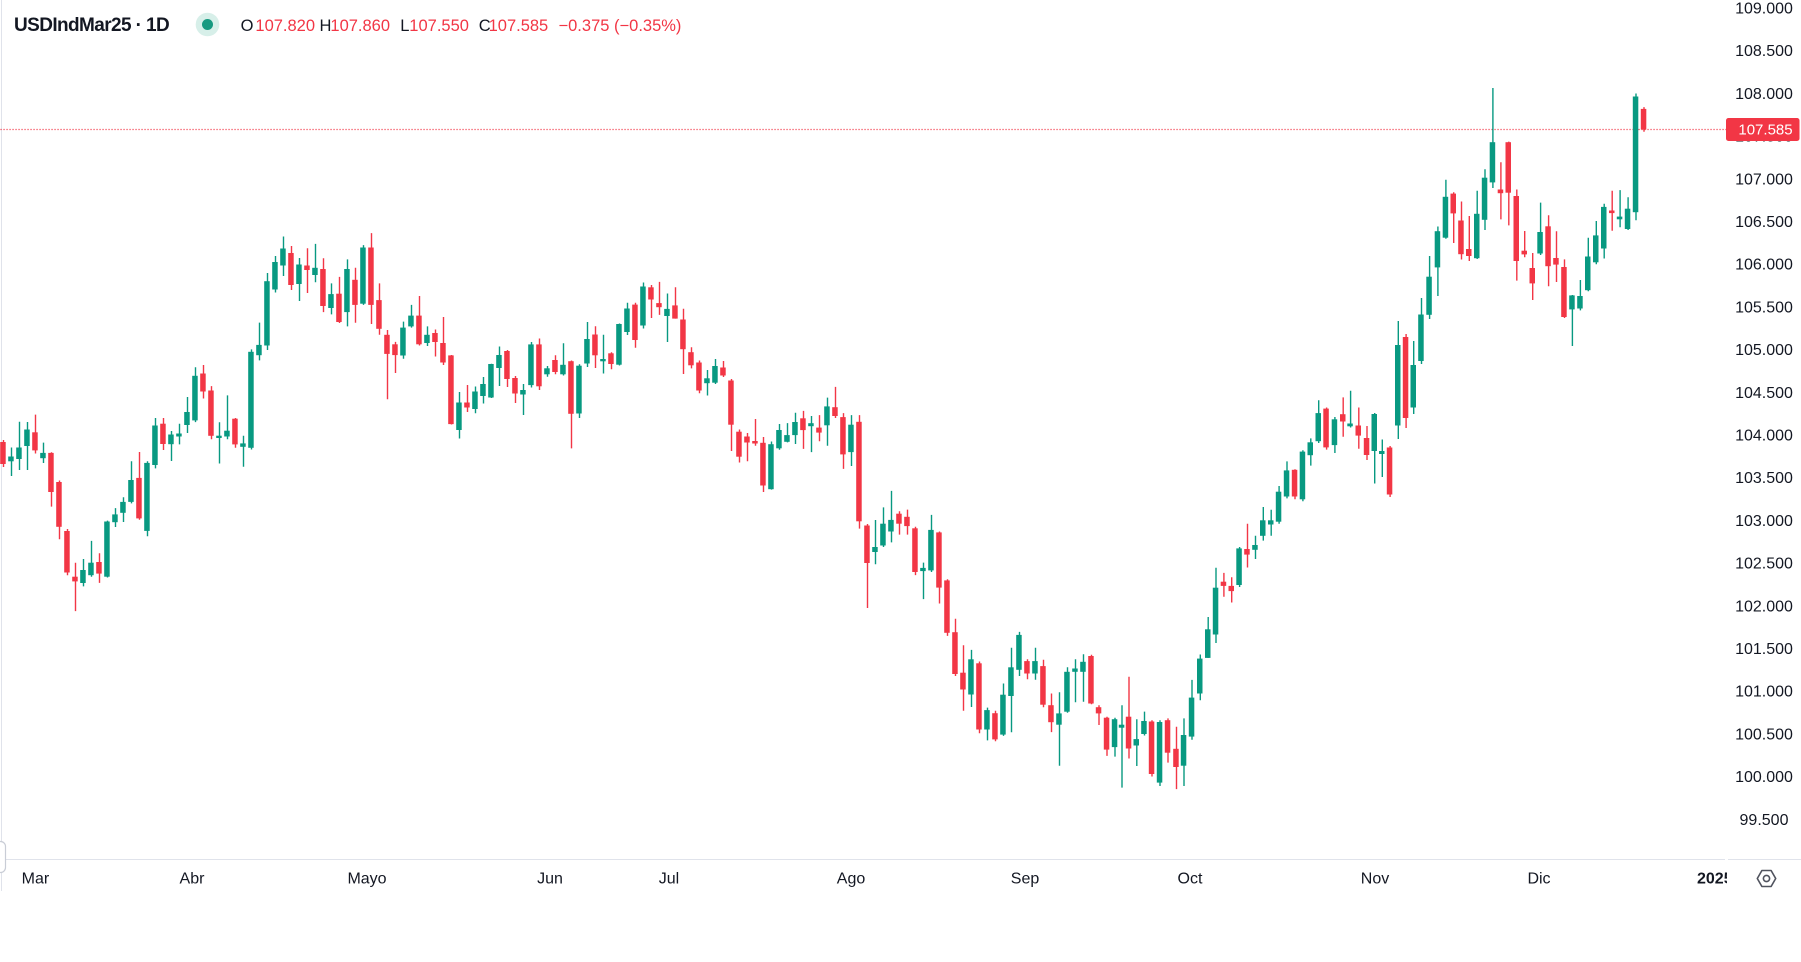  What do you see at coordinates (669, 879) in the screenshot?
I see `svg-text: Jul` at bounding box center [669, 879].